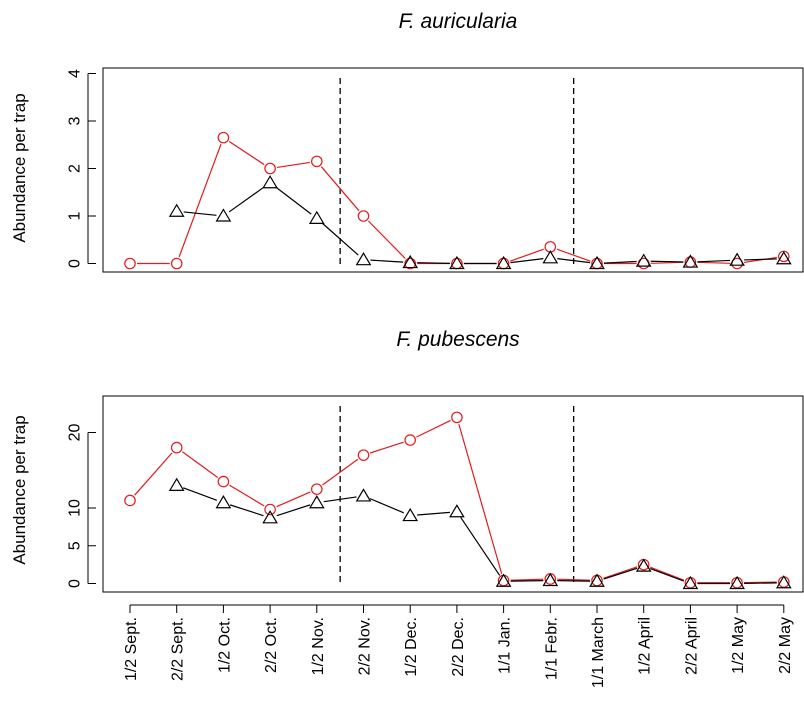 This screenshot has width=804, height=704. What do you see at coordinates (75, 433) in the screenshot?
I see `y-tick-label: 20` at bounding box center [75, 433].